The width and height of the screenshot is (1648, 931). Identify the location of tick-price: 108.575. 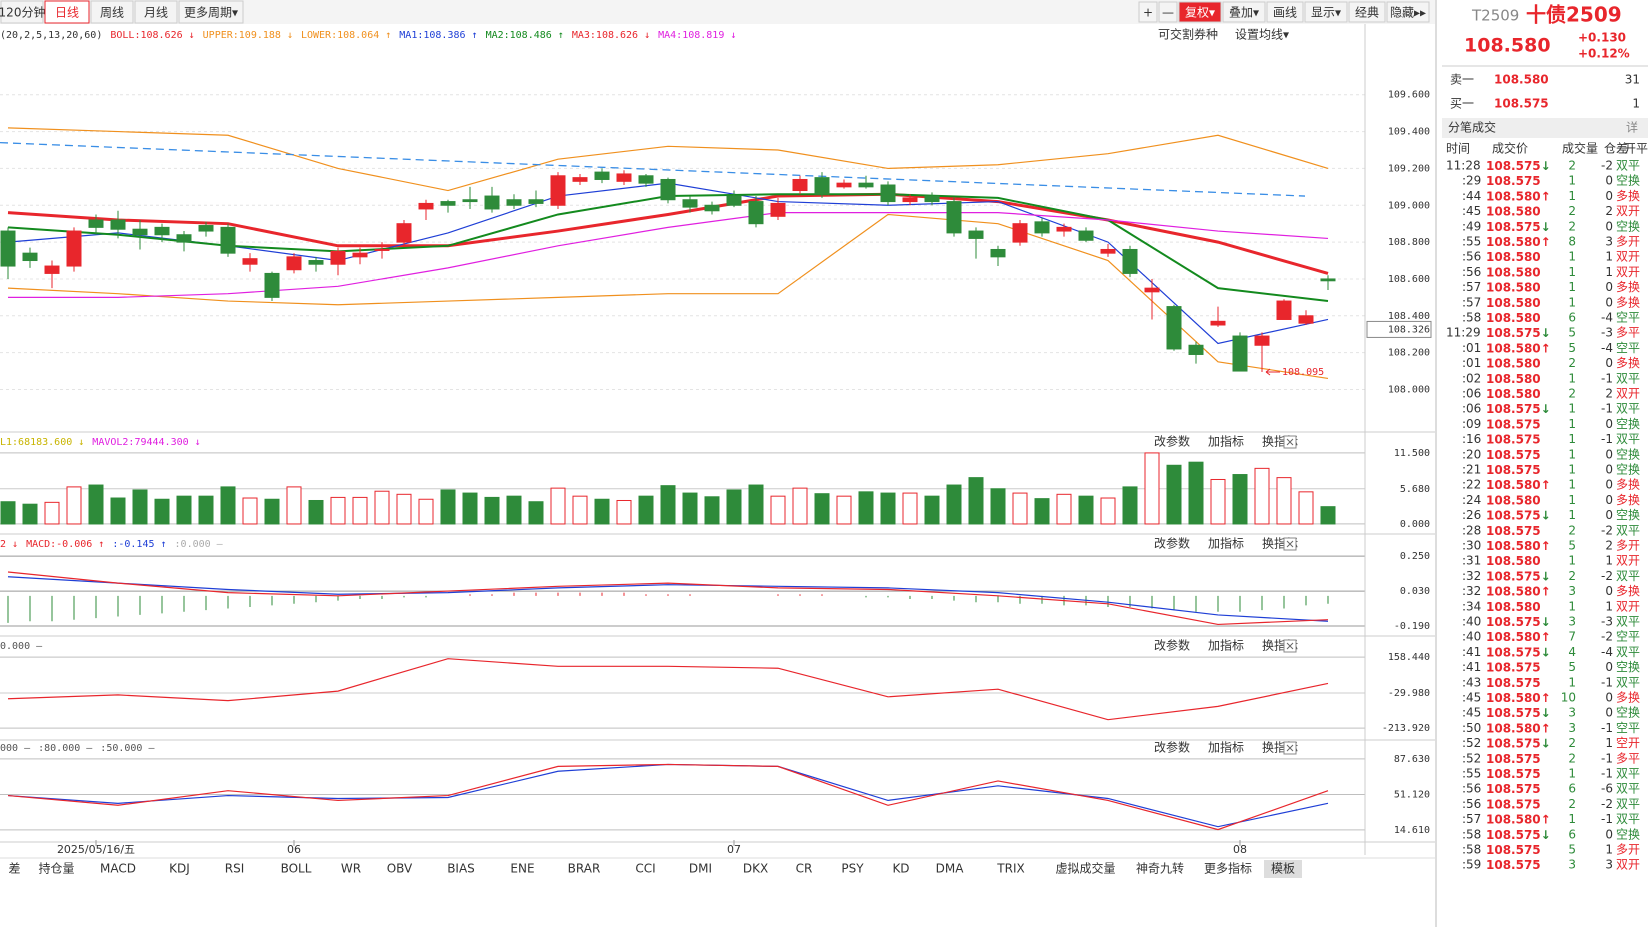
(1513, 865).